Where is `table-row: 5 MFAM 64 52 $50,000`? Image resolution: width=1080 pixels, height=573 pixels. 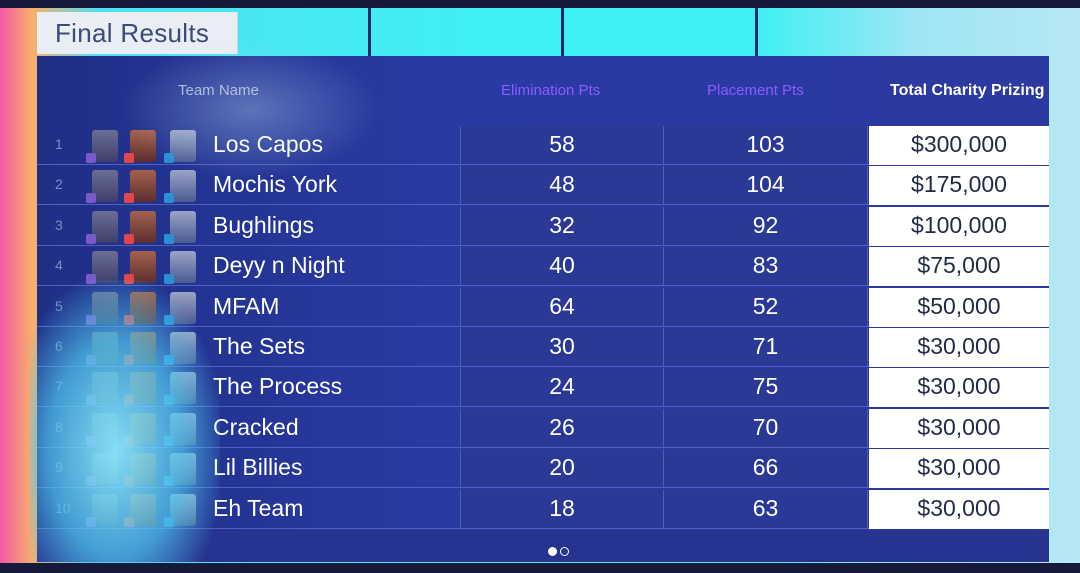 table-row: 5 MFAM 64 52 $50,000 is located at coordinates (543, 307).